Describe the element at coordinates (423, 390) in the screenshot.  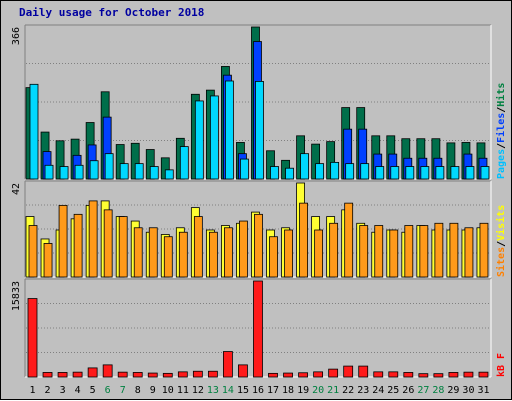
I see `x-tick-label: 27` at that location.